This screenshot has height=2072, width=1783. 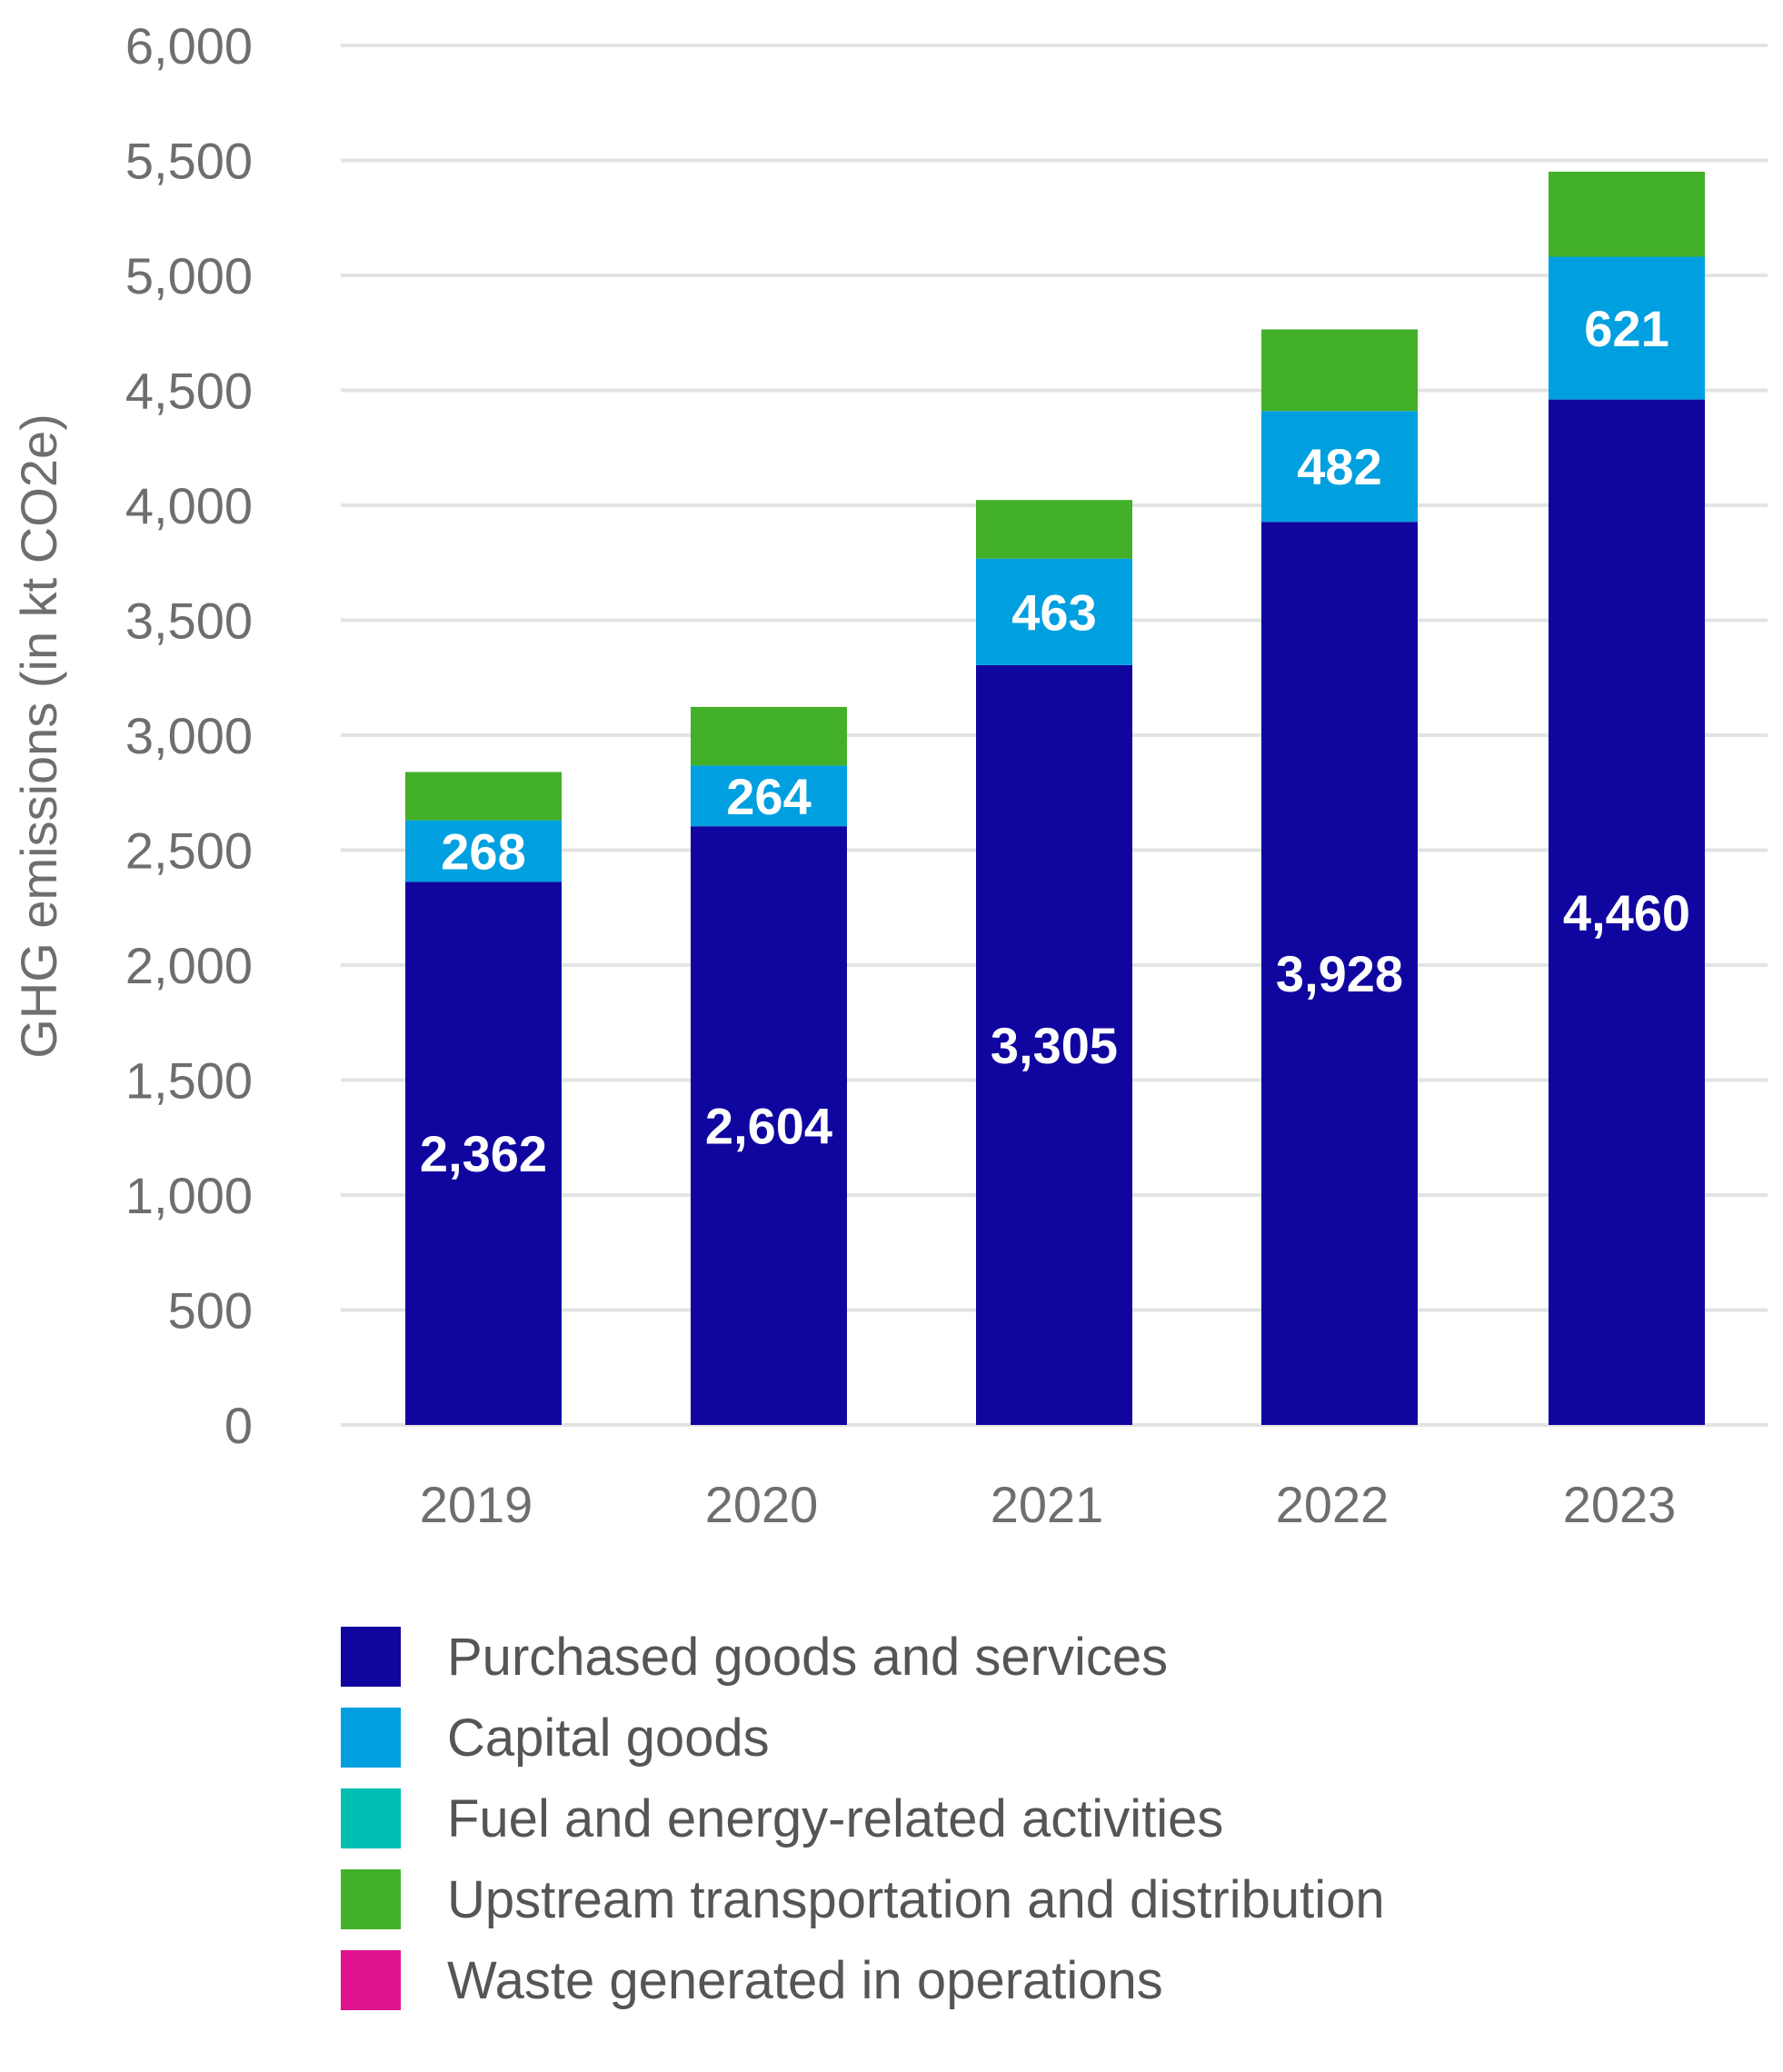 I want to click on data-label: 2,604, so click(x=768, y=1127).